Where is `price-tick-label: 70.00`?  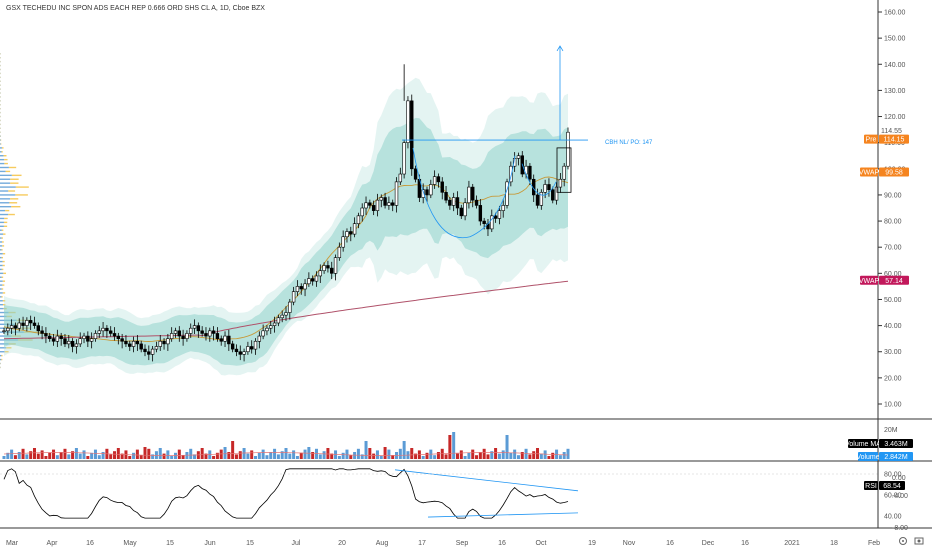 price-tick-label: 70.00 is located at coordinates (893, 248).